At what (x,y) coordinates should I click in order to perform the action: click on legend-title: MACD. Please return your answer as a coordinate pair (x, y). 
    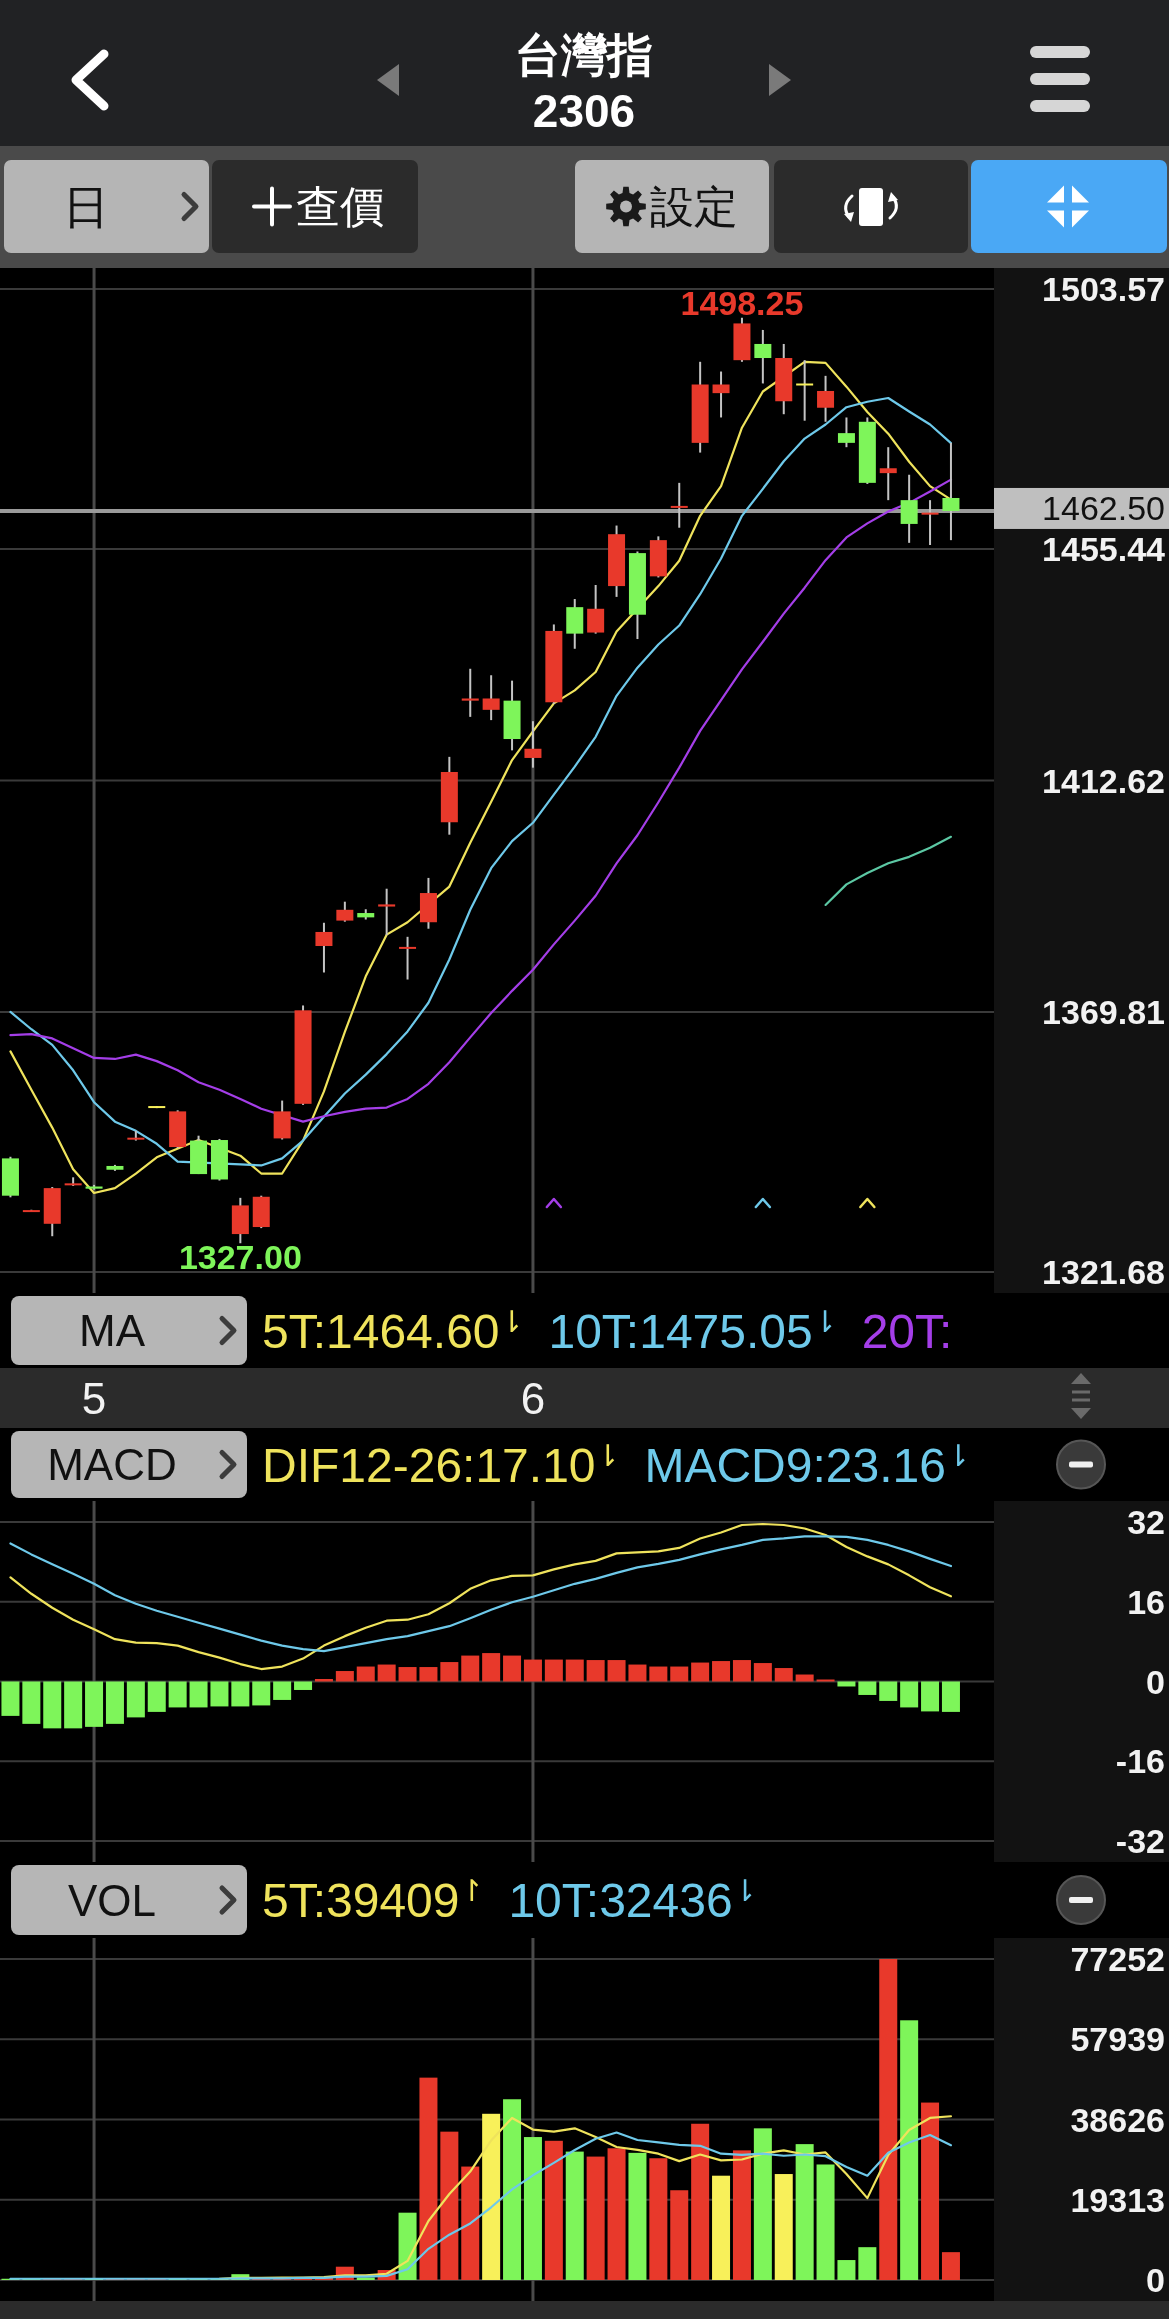
    Looking at the image, I should click on (112, 1465).